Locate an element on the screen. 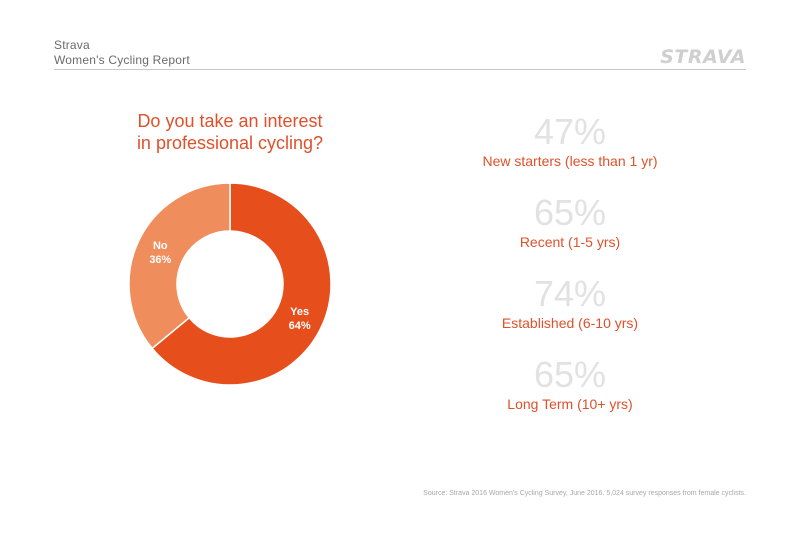 Image resolution: width=800 pixels, height=534 pixels. stat-item: 65% Recent (1-5 yrs) is located at coordinates (570, 233).